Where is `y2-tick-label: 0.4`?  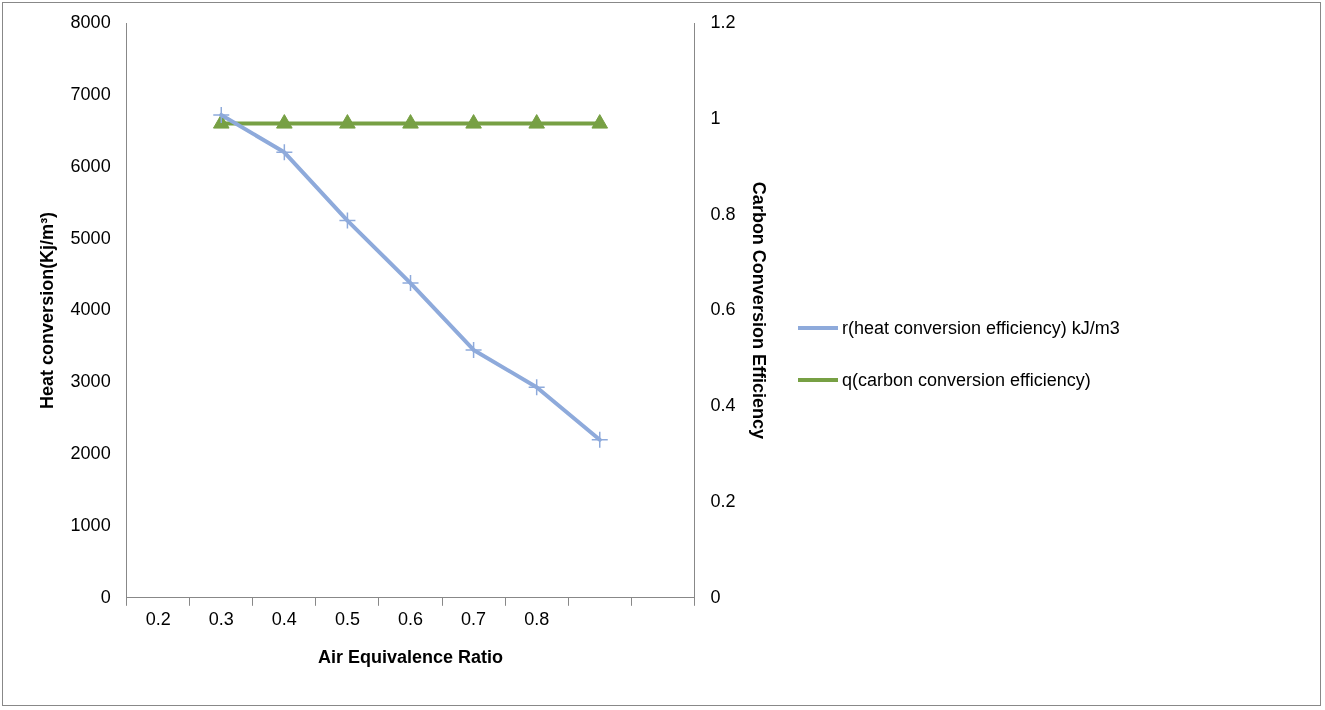 y2-tick-label: 0.4 is located at coordinates (723, 405).